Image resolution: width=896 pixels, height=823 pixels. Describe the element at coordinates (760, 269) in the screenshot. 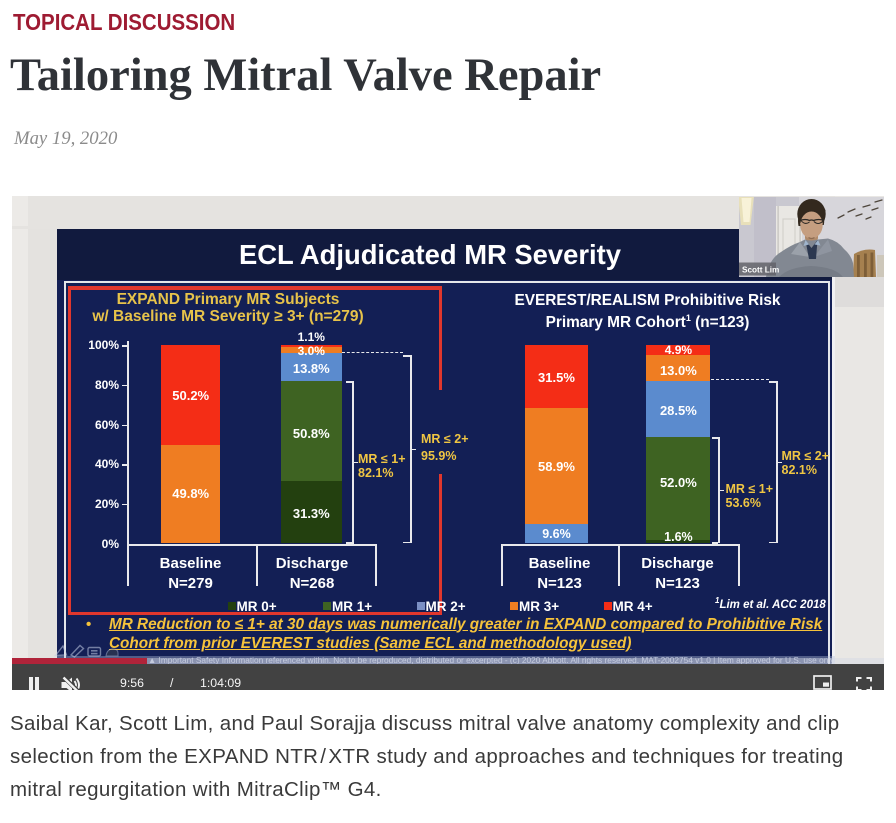

I see `svg-text: Scott Lim` at that location.